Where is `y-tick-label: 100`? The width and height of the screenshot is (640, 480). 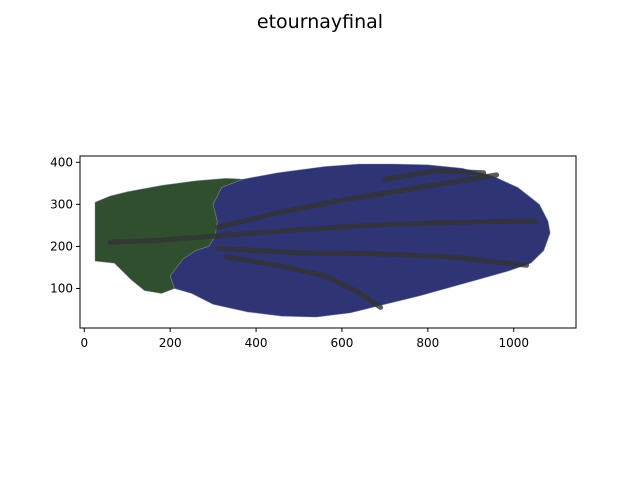 y-tick-label: 100 is located at coordinates (61, 288).